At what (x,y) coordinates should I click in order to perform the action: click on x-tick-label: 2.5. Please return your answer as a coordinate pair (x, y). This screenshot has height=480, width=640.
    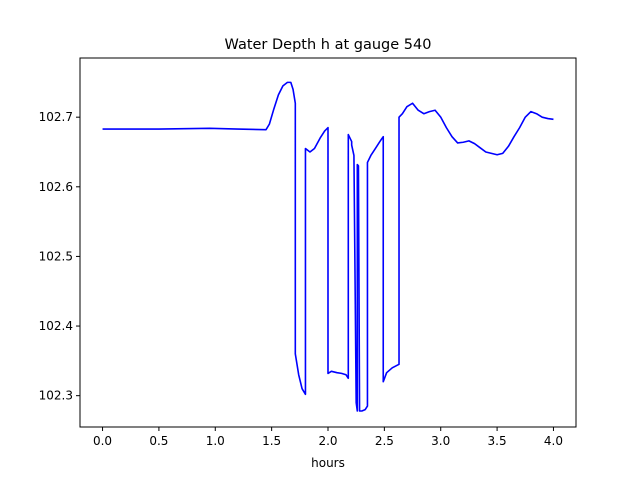
    Looking at the image, I should click on (384, 441).